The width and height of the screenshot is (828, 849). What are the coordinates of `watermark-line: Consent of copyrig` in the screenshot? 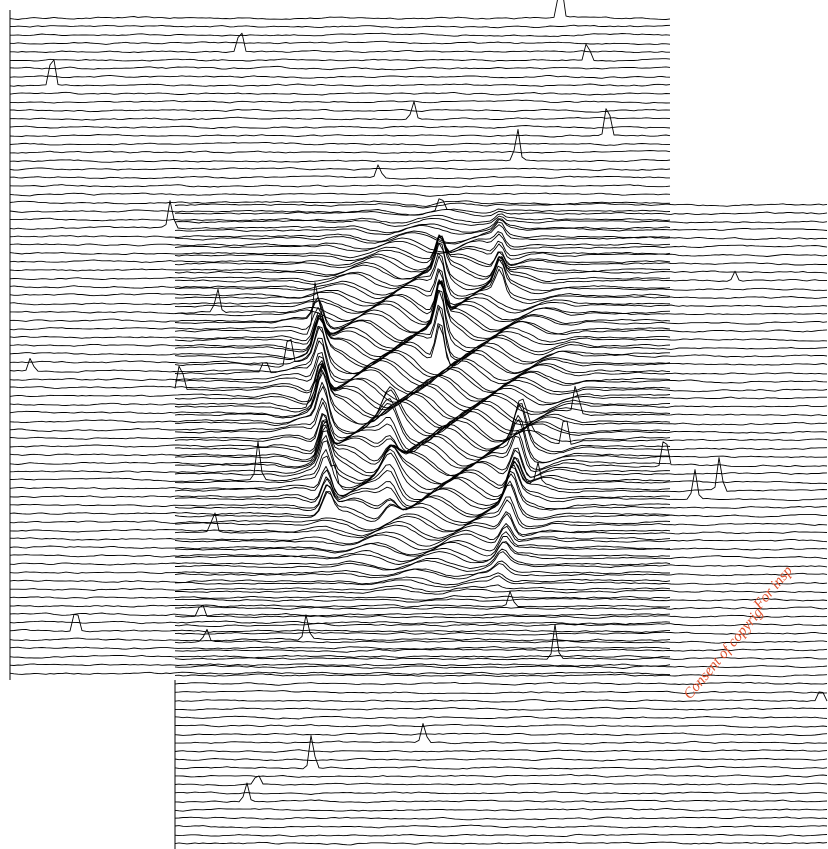 It's located at (724, 653).